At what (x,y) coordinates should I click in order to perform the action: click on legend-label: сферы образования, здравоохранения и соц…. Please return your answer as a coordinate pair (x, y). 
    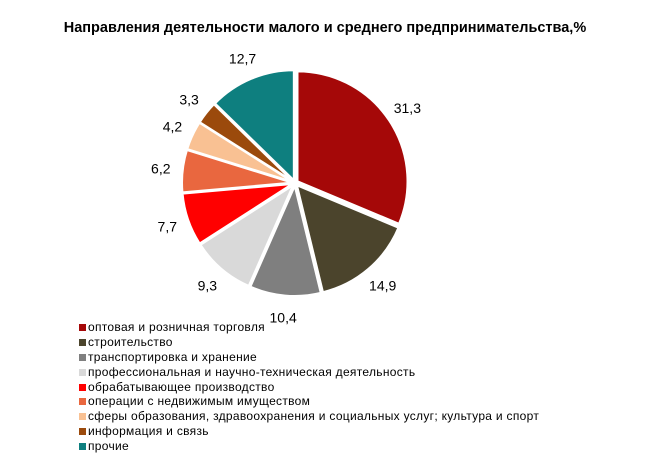
    Looking at the image, I should click on (314, 416).